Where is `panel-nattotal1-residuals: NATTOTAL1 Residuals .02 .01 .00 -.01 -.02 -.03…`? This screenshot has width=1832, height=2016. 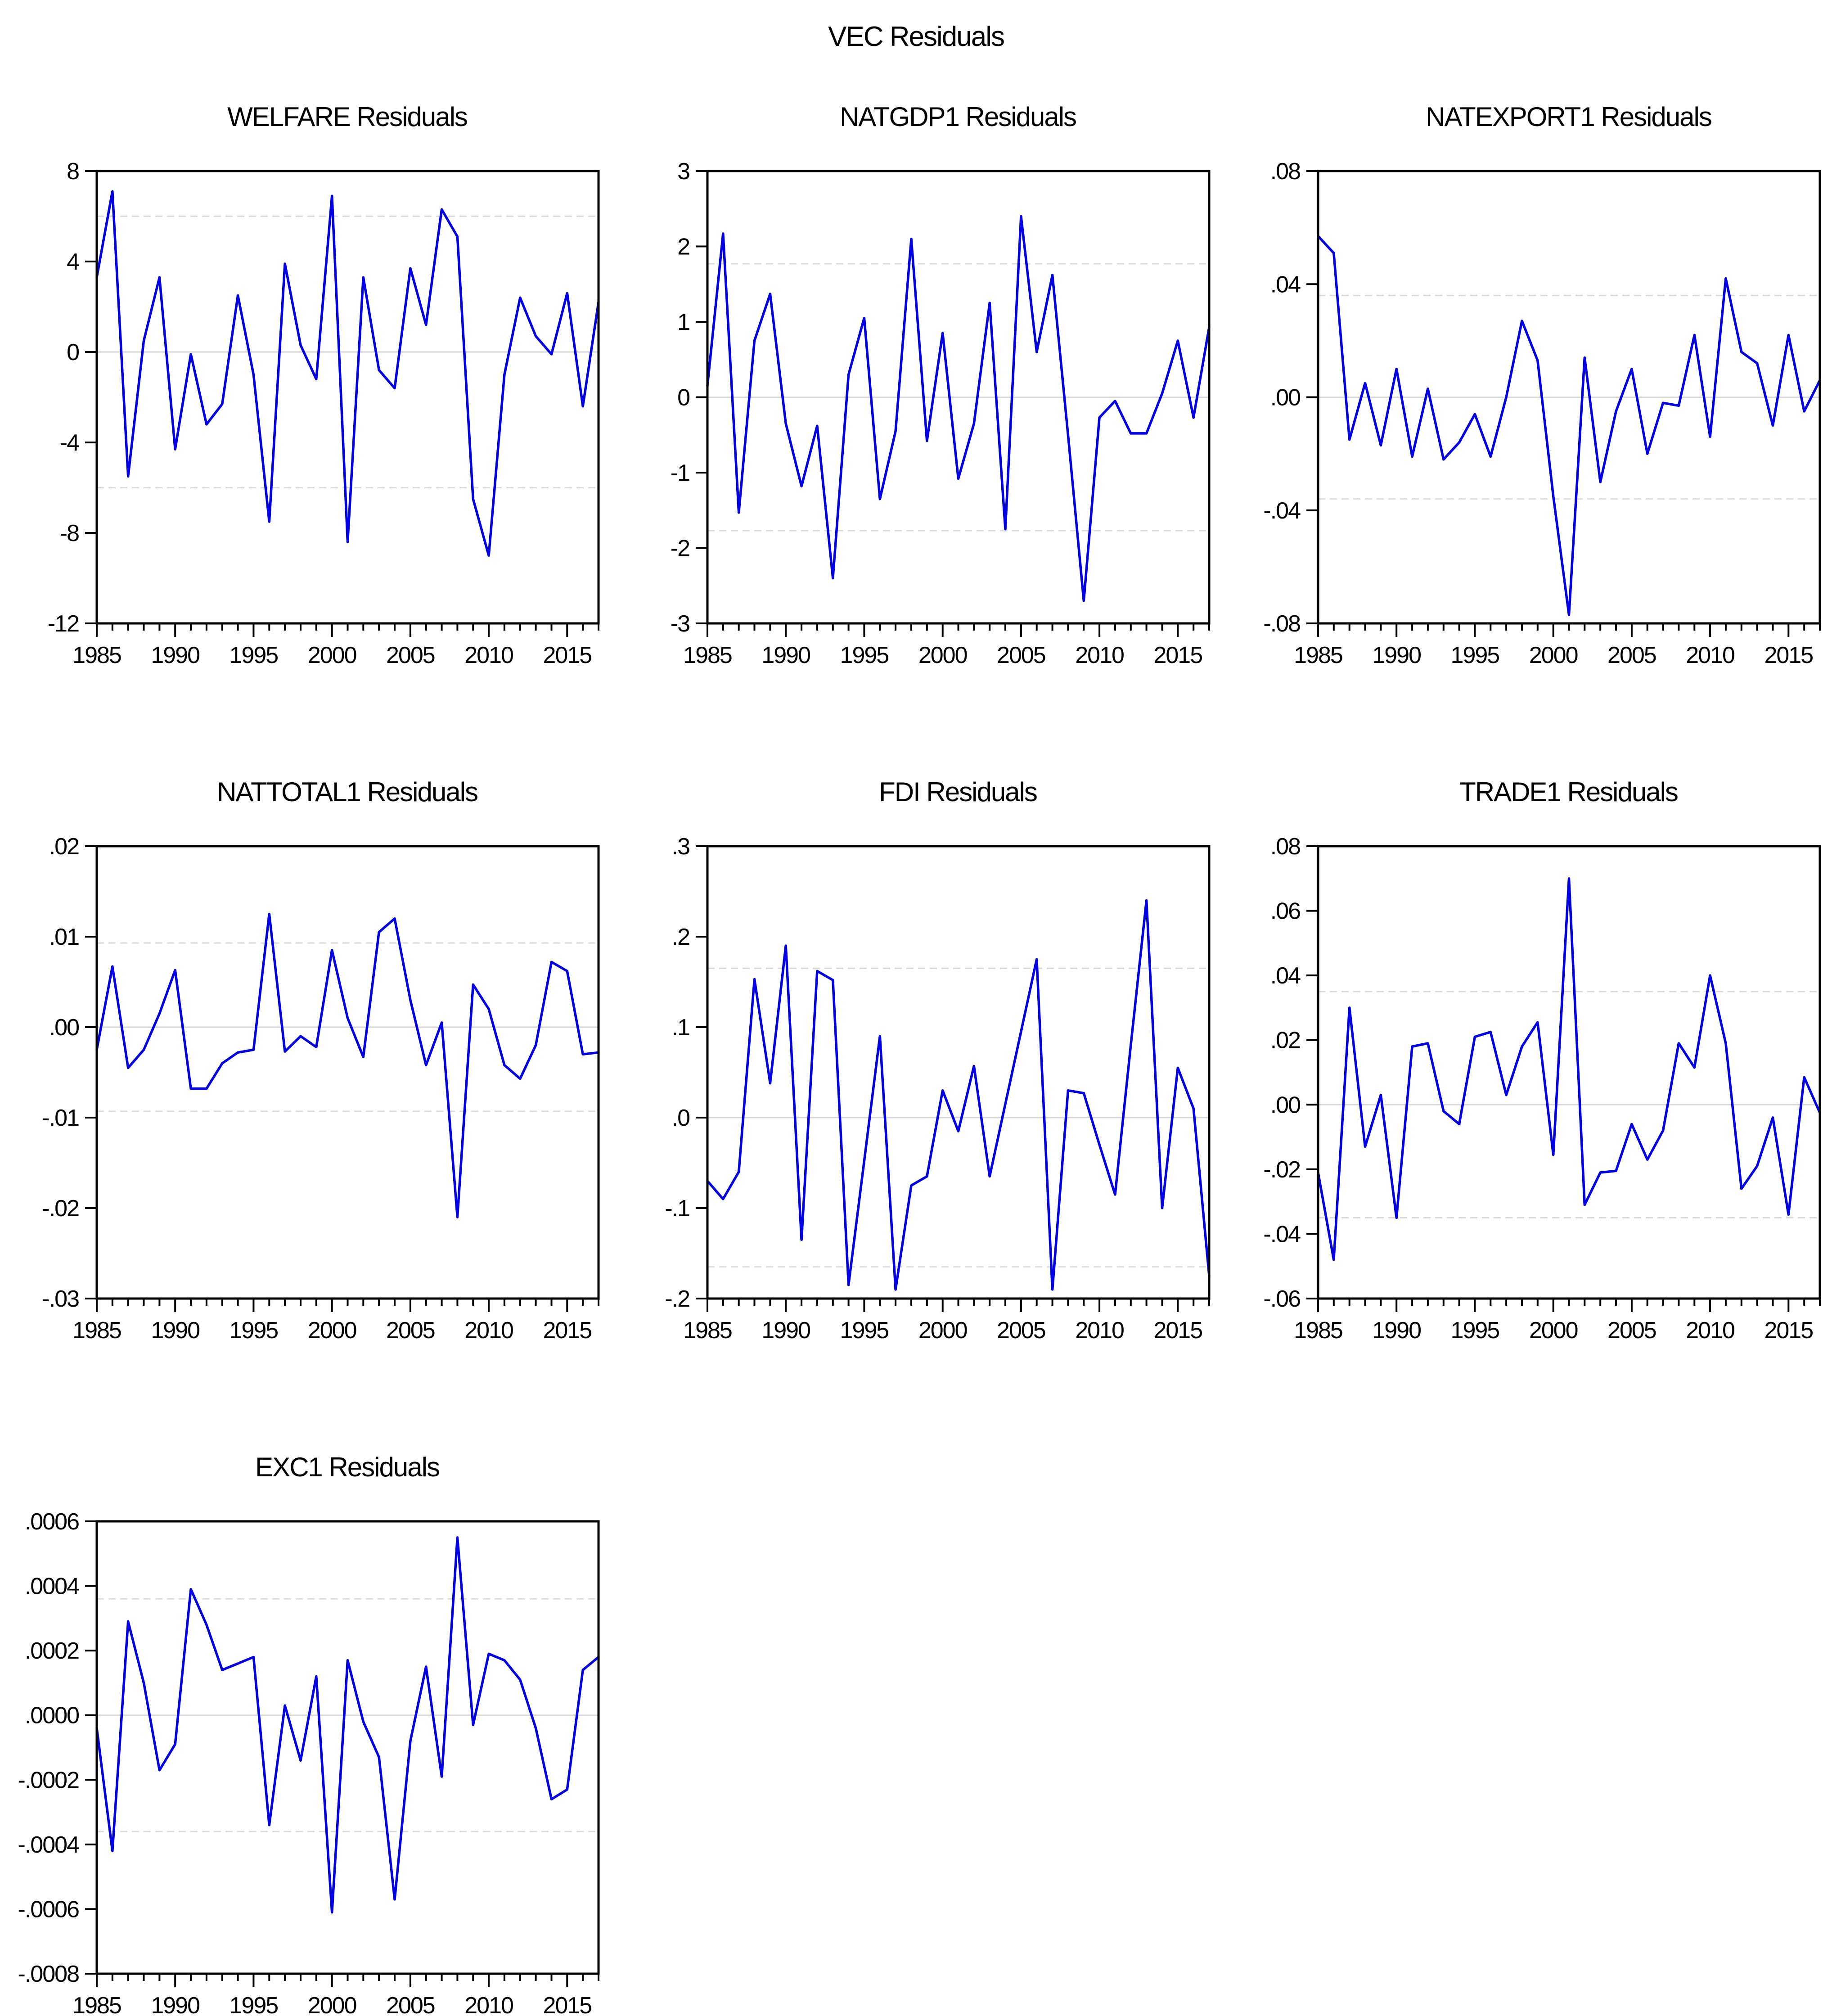
panel-nattotal1-residuals: NATTOTAL1 Residuals .02 .01 .00 -.01 -.02 -.03… is located at coordinates (305, 1075).